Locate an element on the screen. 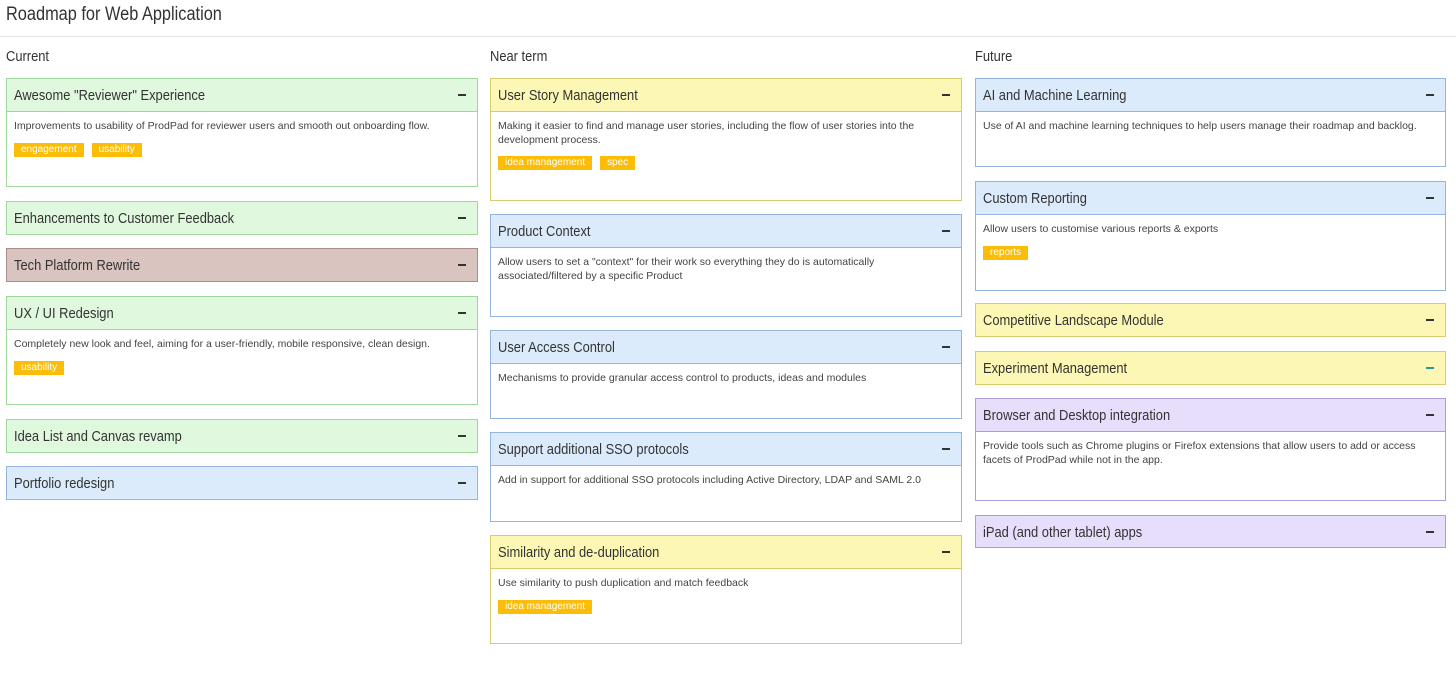 This screenshot has height=685, width=1456. roadmap-card: Idea List and Canvas revamp is located at coordinates (242, 436).